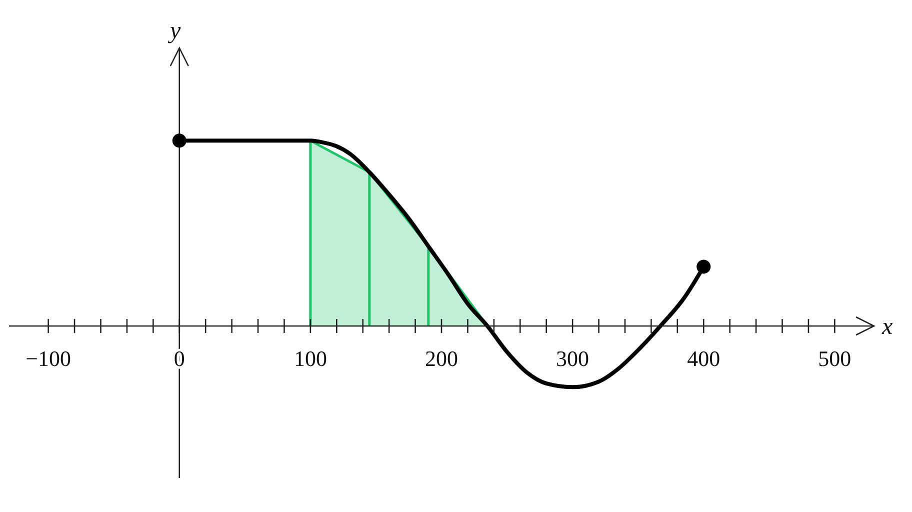 The image size is (912, 512). What do you see at coordinates (835, 359) in the screenshot?
I see `x-tick-label: 500` at bounding box center [835, 359].